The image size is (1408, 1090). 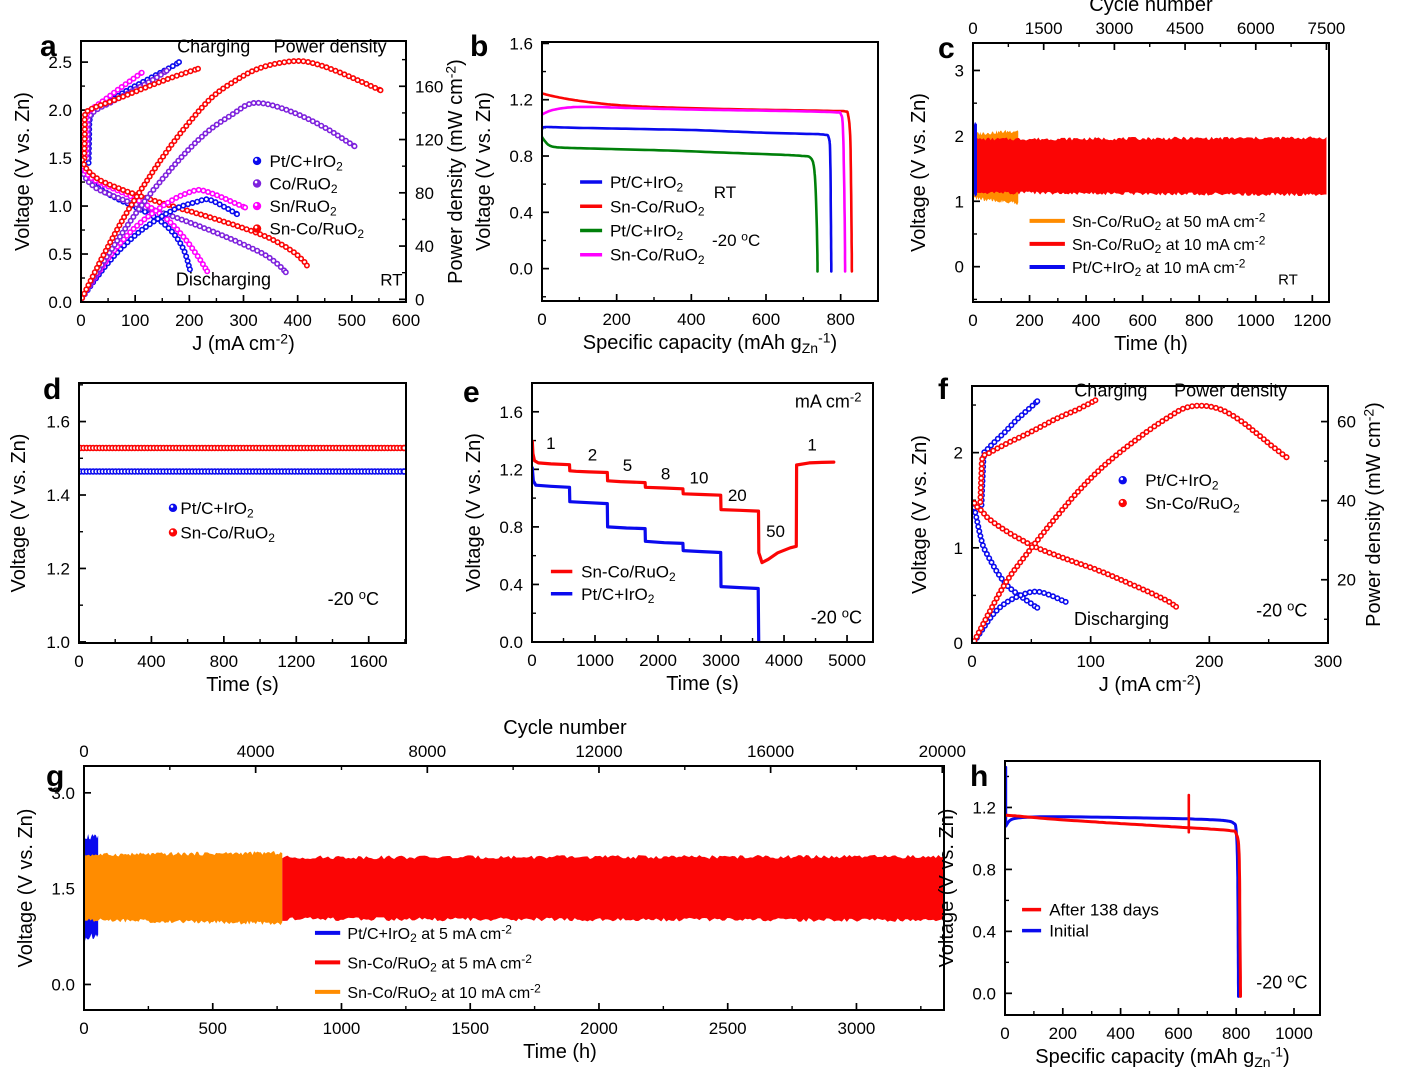 I want to click on panel-a-y-title: Voltage (V vs. Zn), so click(x=23, y=171).